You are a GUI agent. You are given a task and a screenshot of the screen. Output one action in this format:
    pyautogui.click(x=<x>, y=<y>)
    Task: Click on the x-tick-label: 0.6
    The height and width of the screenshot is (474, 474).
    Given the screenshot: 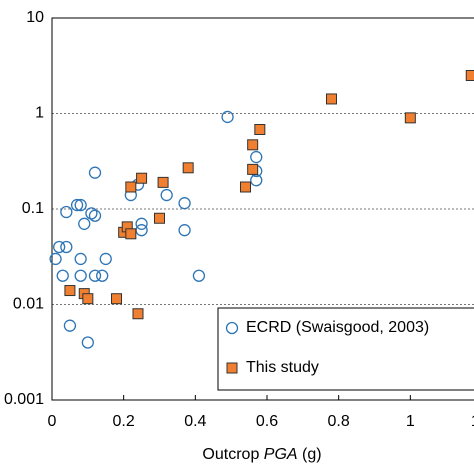 What is the action you would take?
    pyautogui.click(x=267, y=421)
    